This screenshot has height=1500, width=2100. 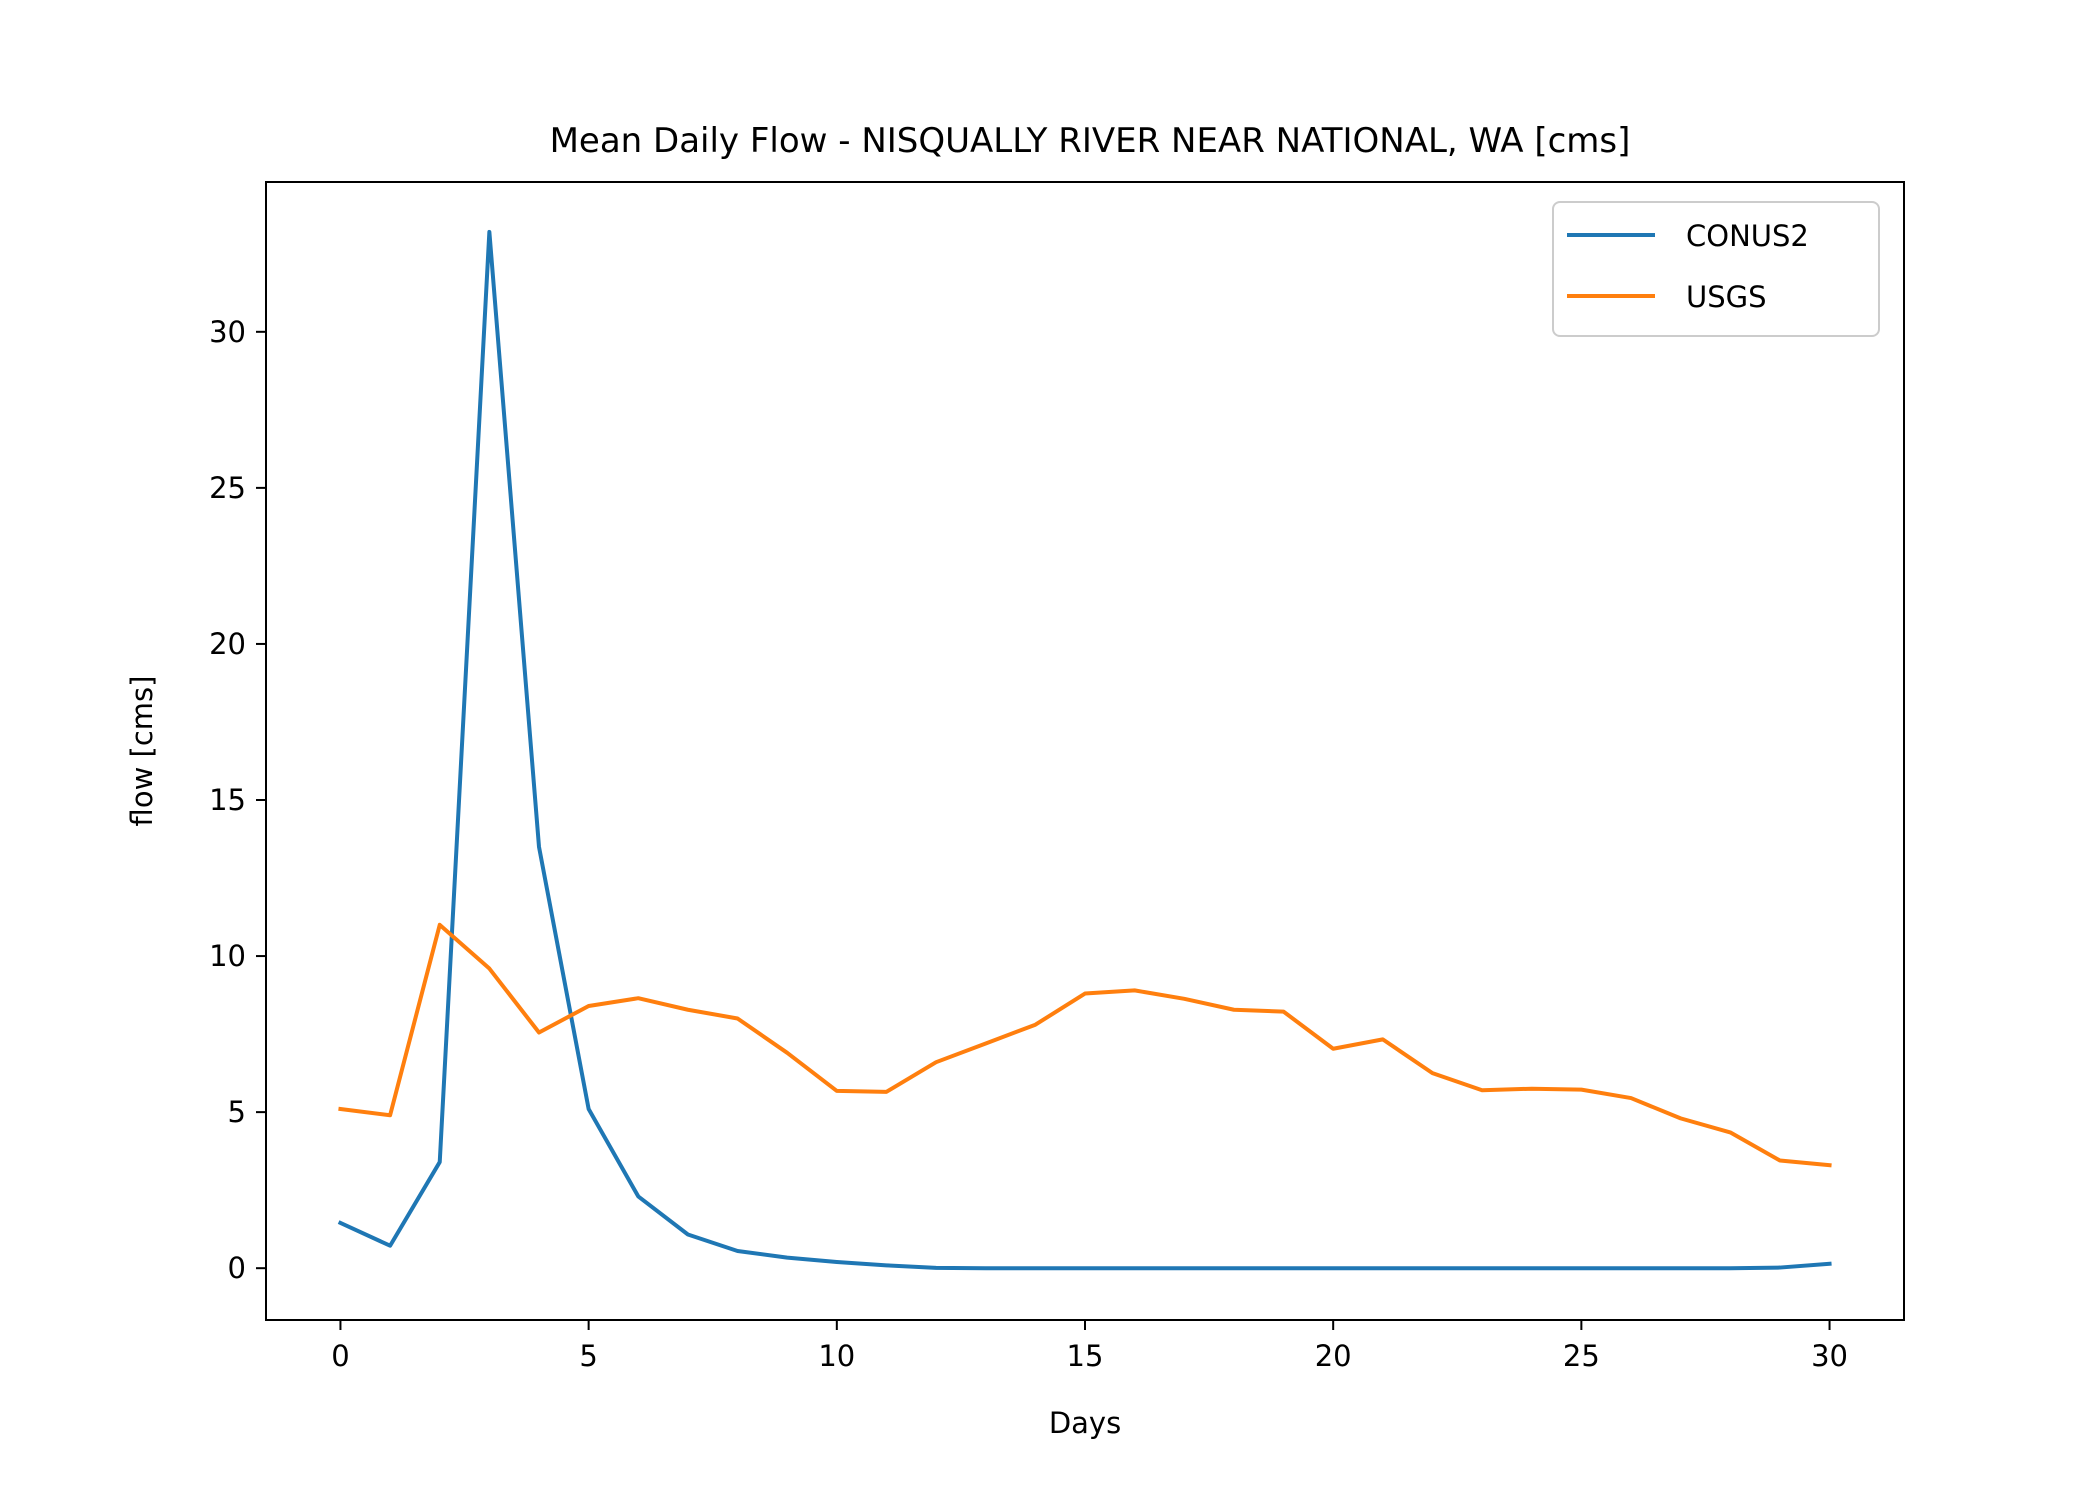 I want to click on y-tick-label: 10, so click(x=227, y=956).